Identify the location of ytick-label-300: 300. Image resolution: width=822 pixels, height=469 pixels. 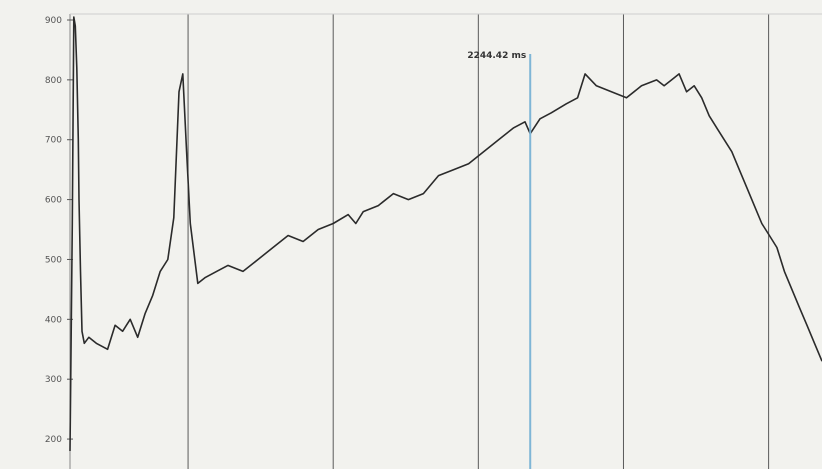
(53, 380).